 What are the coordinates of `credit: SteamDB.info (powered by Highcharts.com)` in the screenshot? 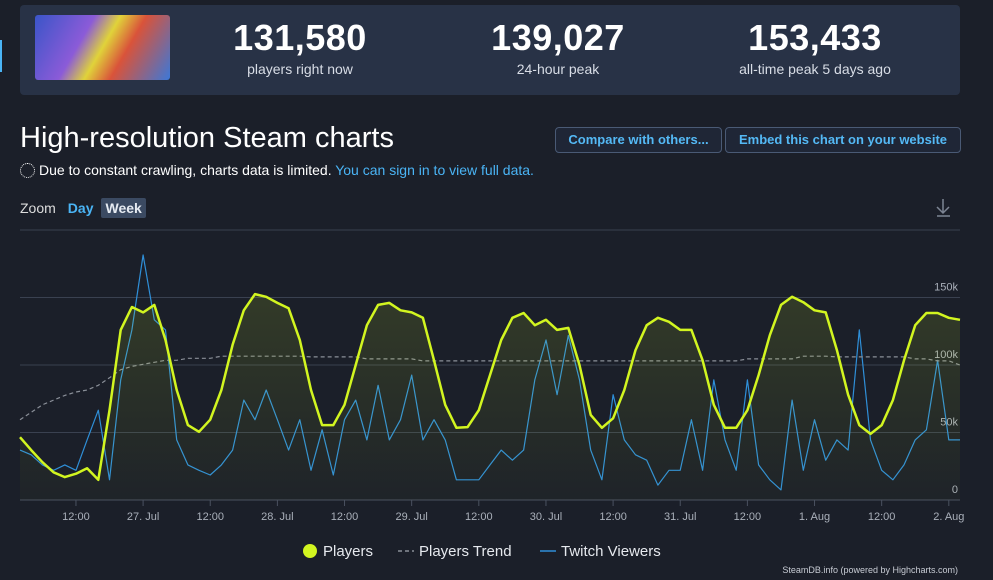 It's located at (870, 570).